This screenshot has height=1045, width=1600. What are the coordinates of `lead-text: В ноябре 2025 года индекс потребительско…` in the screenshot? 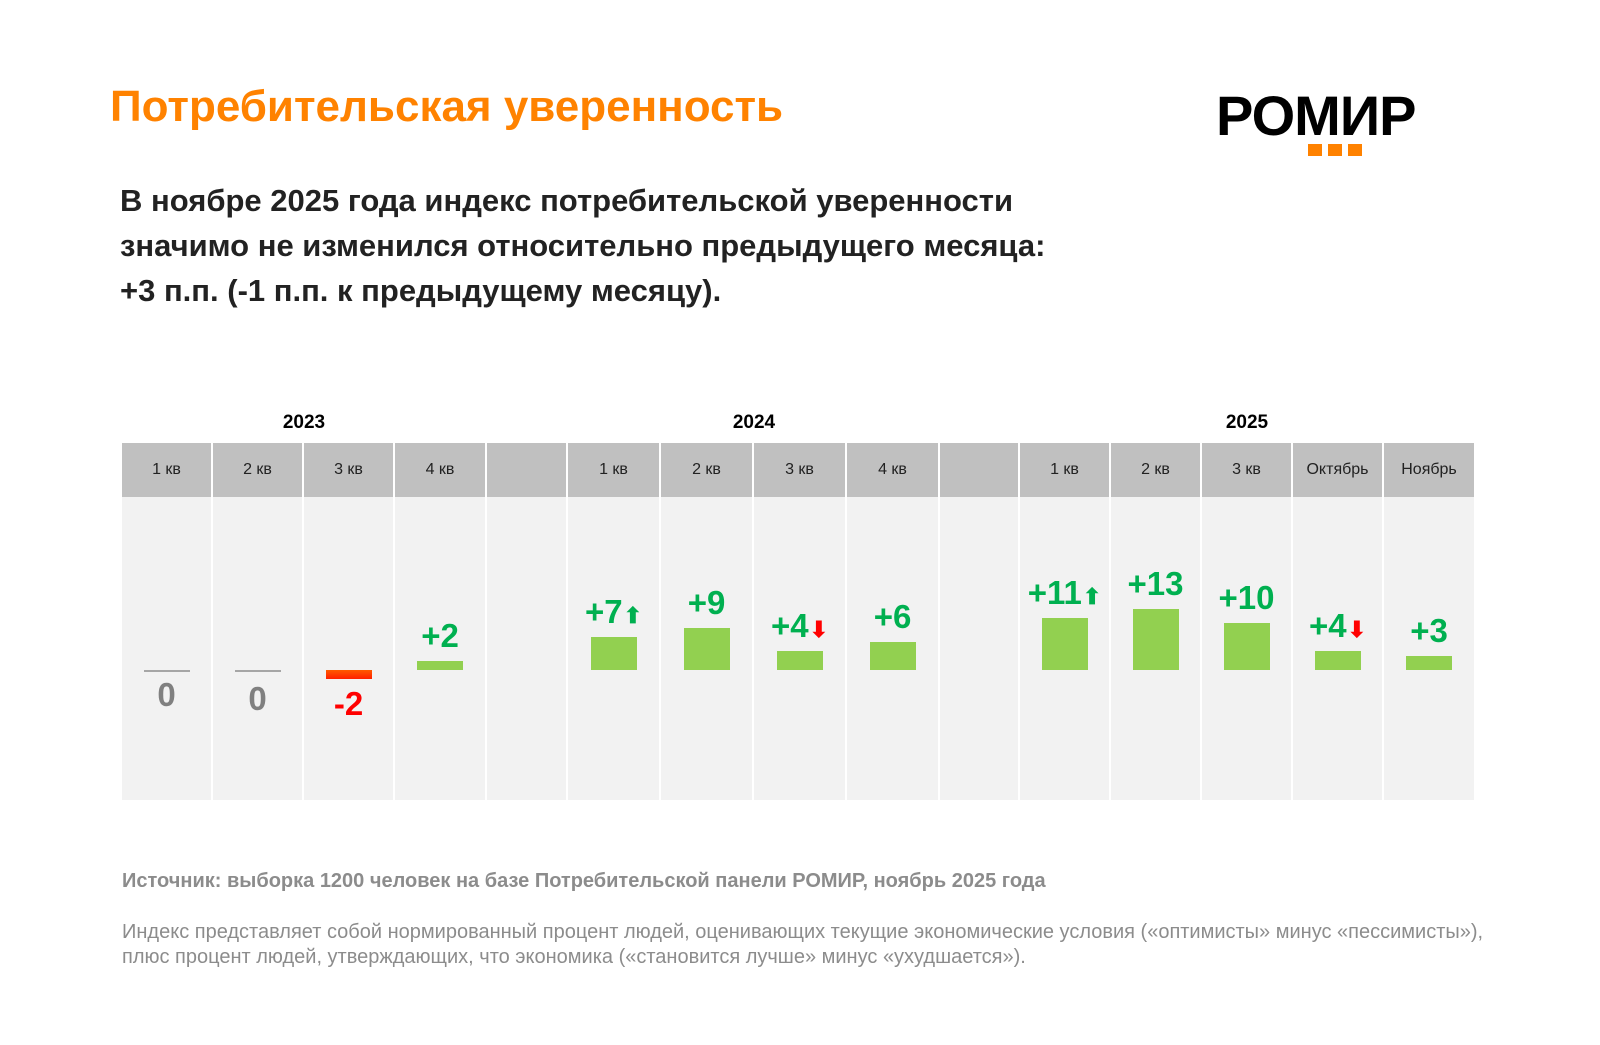 It's located at (582, 245).